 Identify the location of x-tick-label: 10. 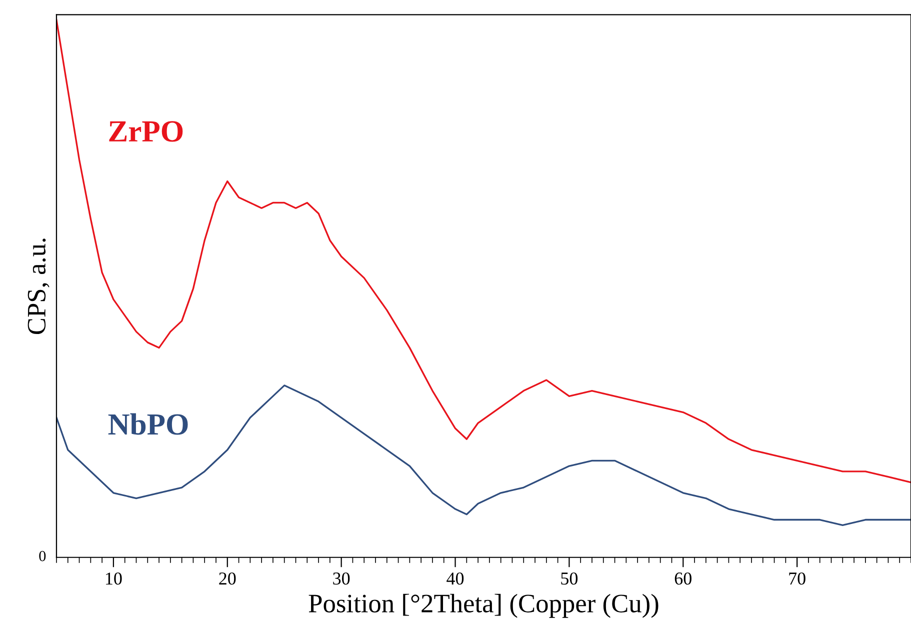
(114, 578).